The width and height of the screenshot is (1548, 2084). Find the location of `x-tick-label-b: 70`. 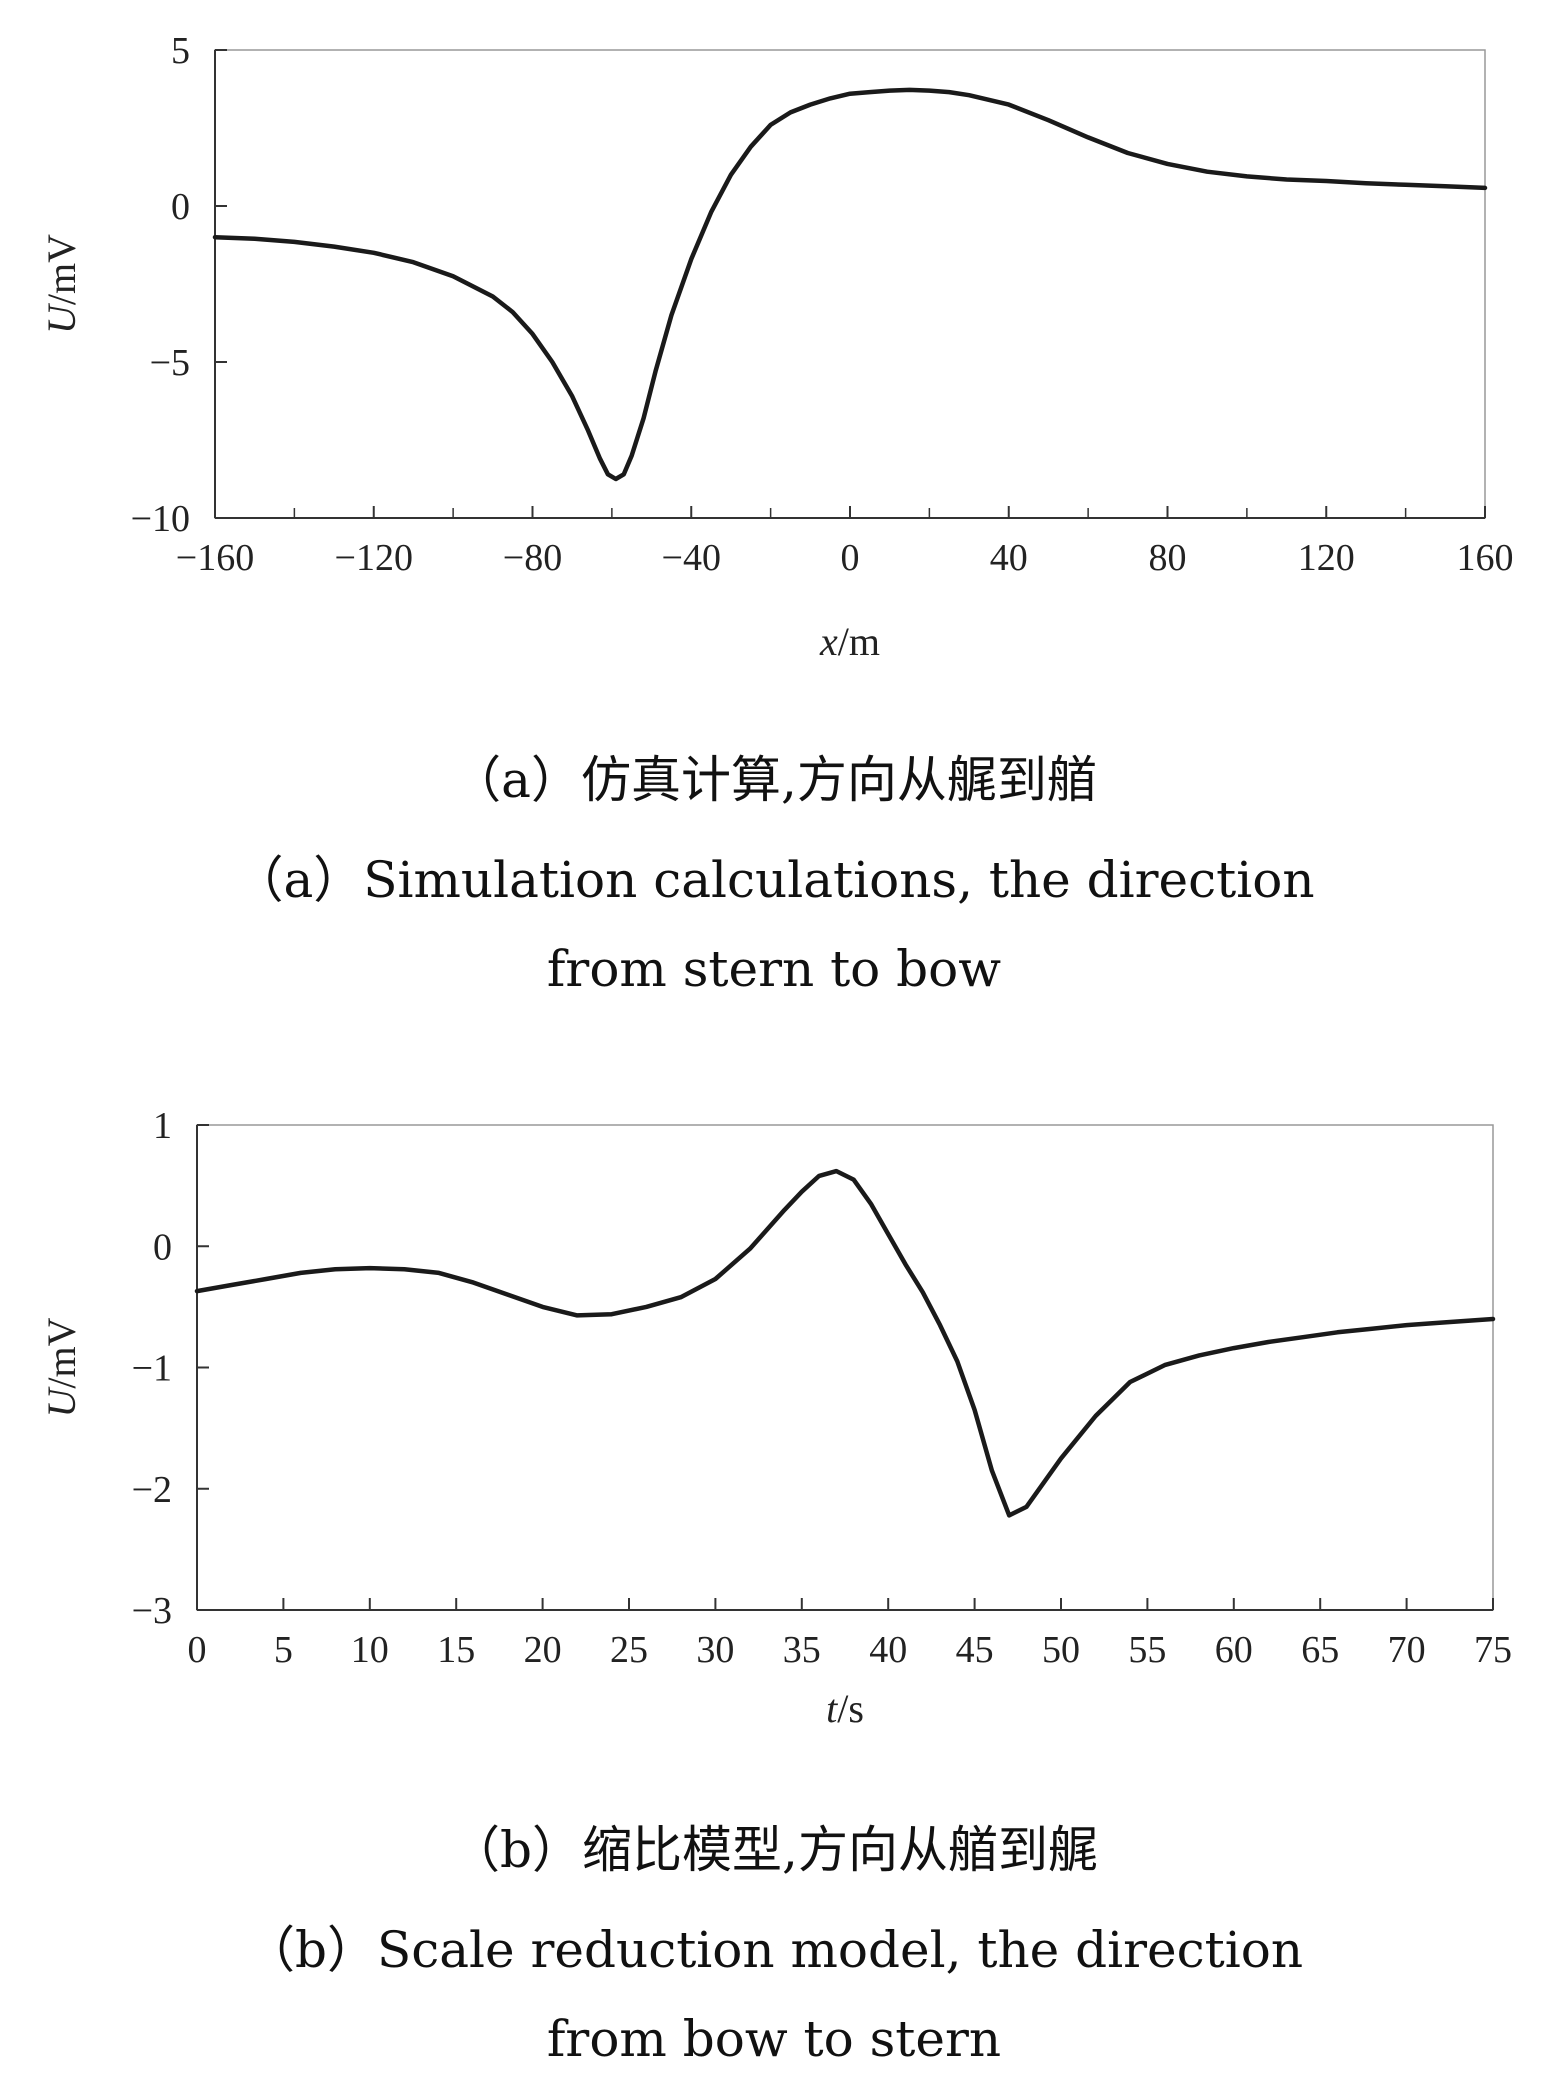

x-tick-label-b: 70 is located at coordinates (1407, 1650).